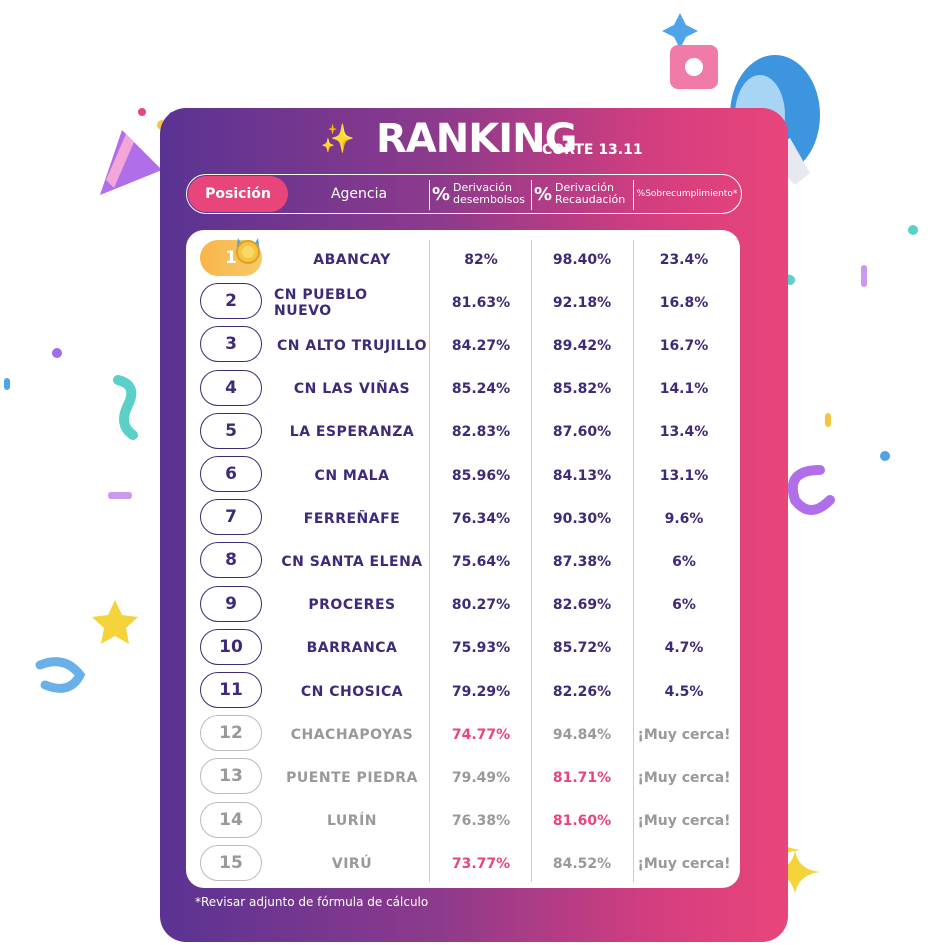  What do you see at coordinates (352, 821) in the screenshot?
I see `agencia-cell: LURÍN` at bounding box center [352, 821].